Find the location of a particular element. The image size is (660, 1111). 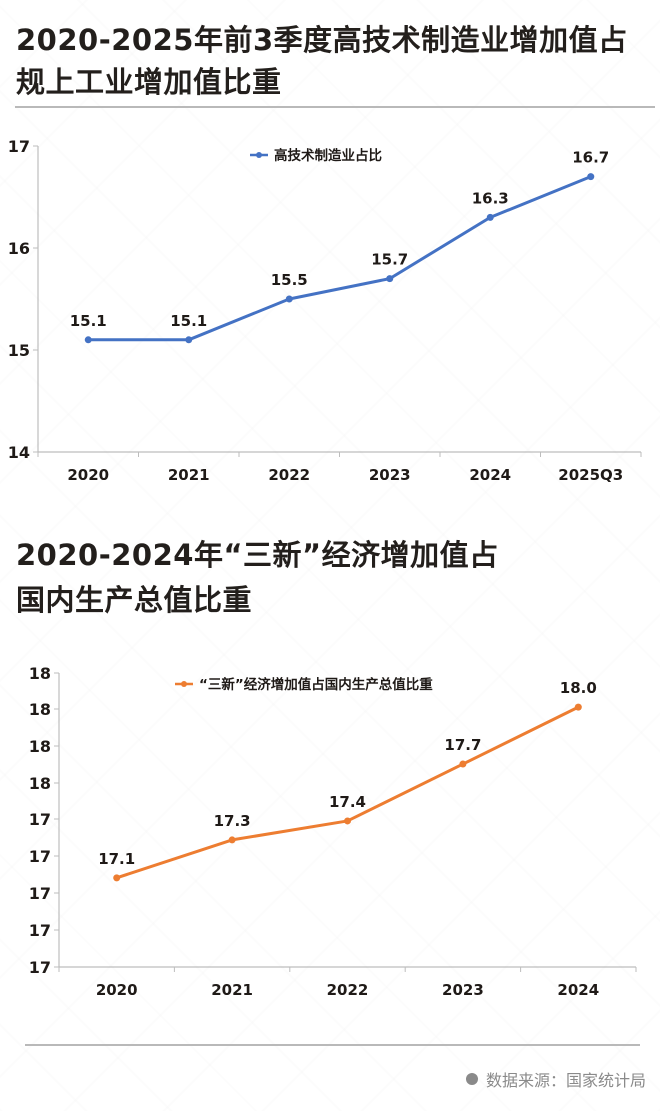

data-label: 15.5 is located at coordinates (289, 280).